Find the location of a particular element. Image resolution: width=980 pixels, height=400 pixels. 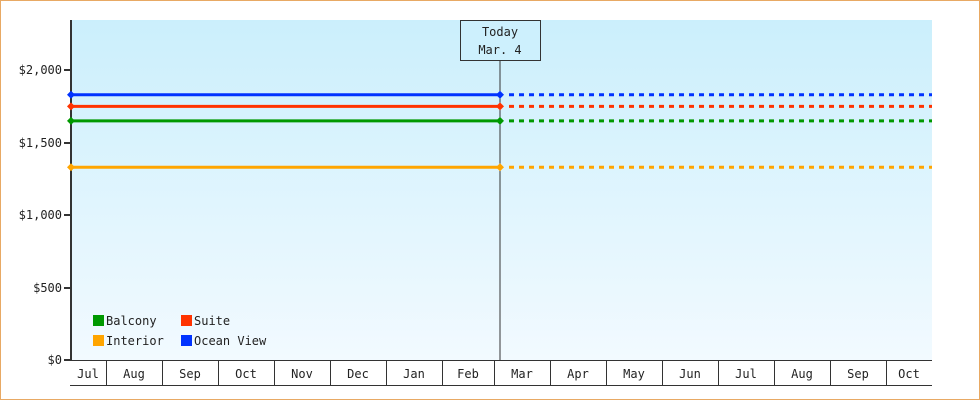

today-marker: Today Mar. 4 is located at coordinates (500, 190).